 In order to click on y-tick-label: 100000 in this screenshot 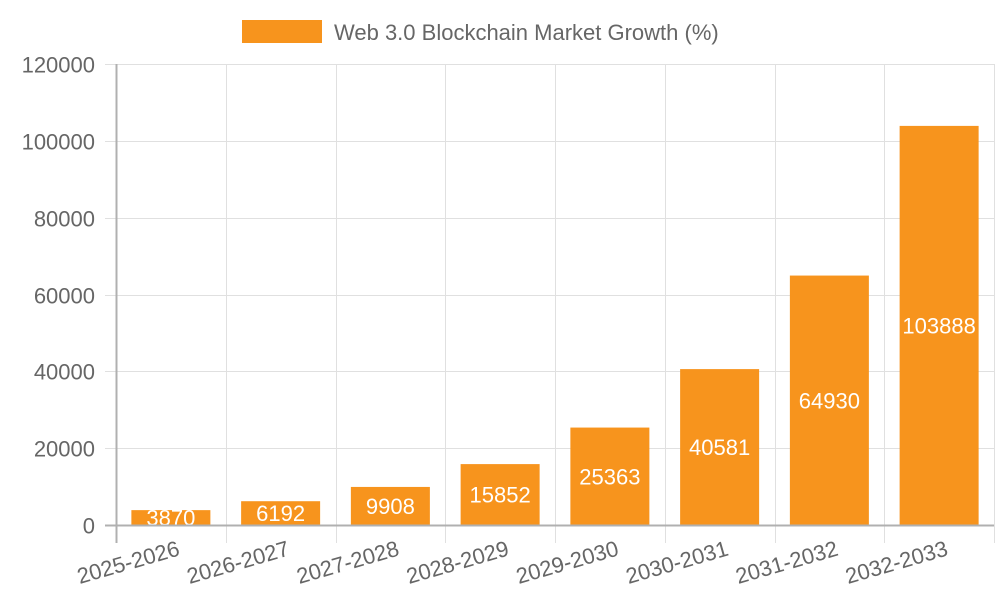, I will do `click(58, 142)`.